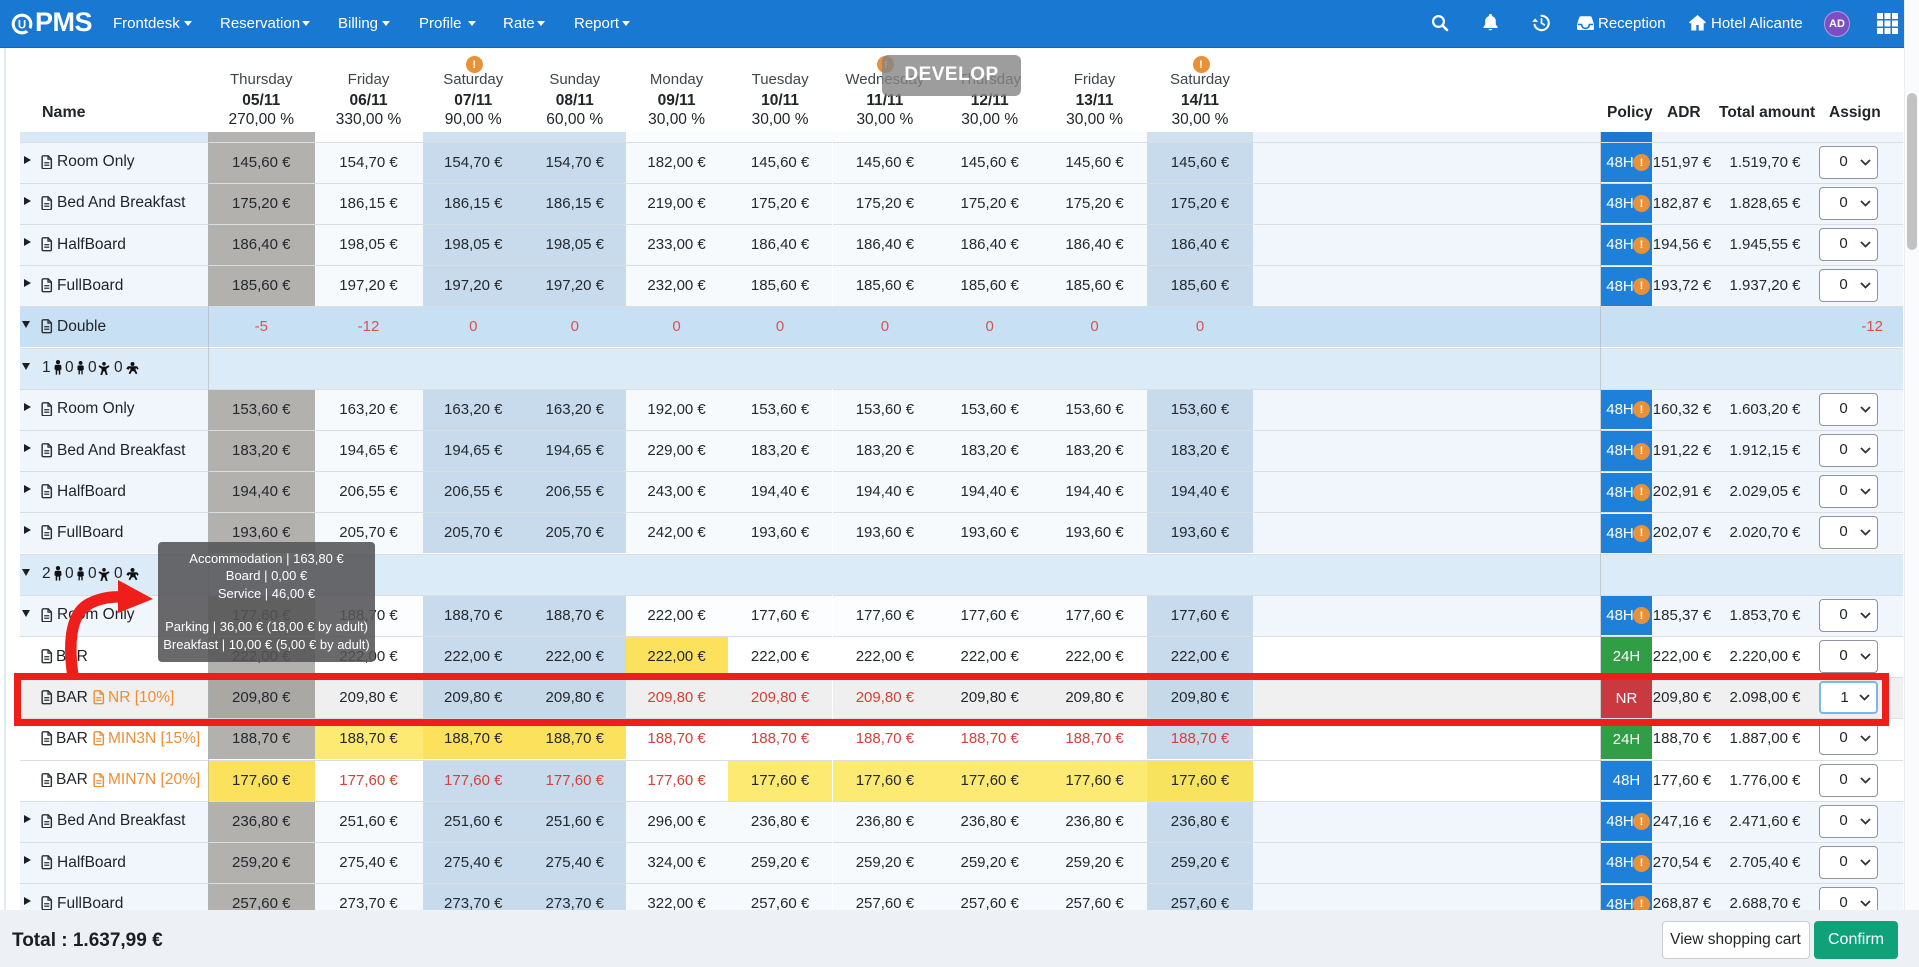  I want to click on svg-text: U, so click(22, 25).